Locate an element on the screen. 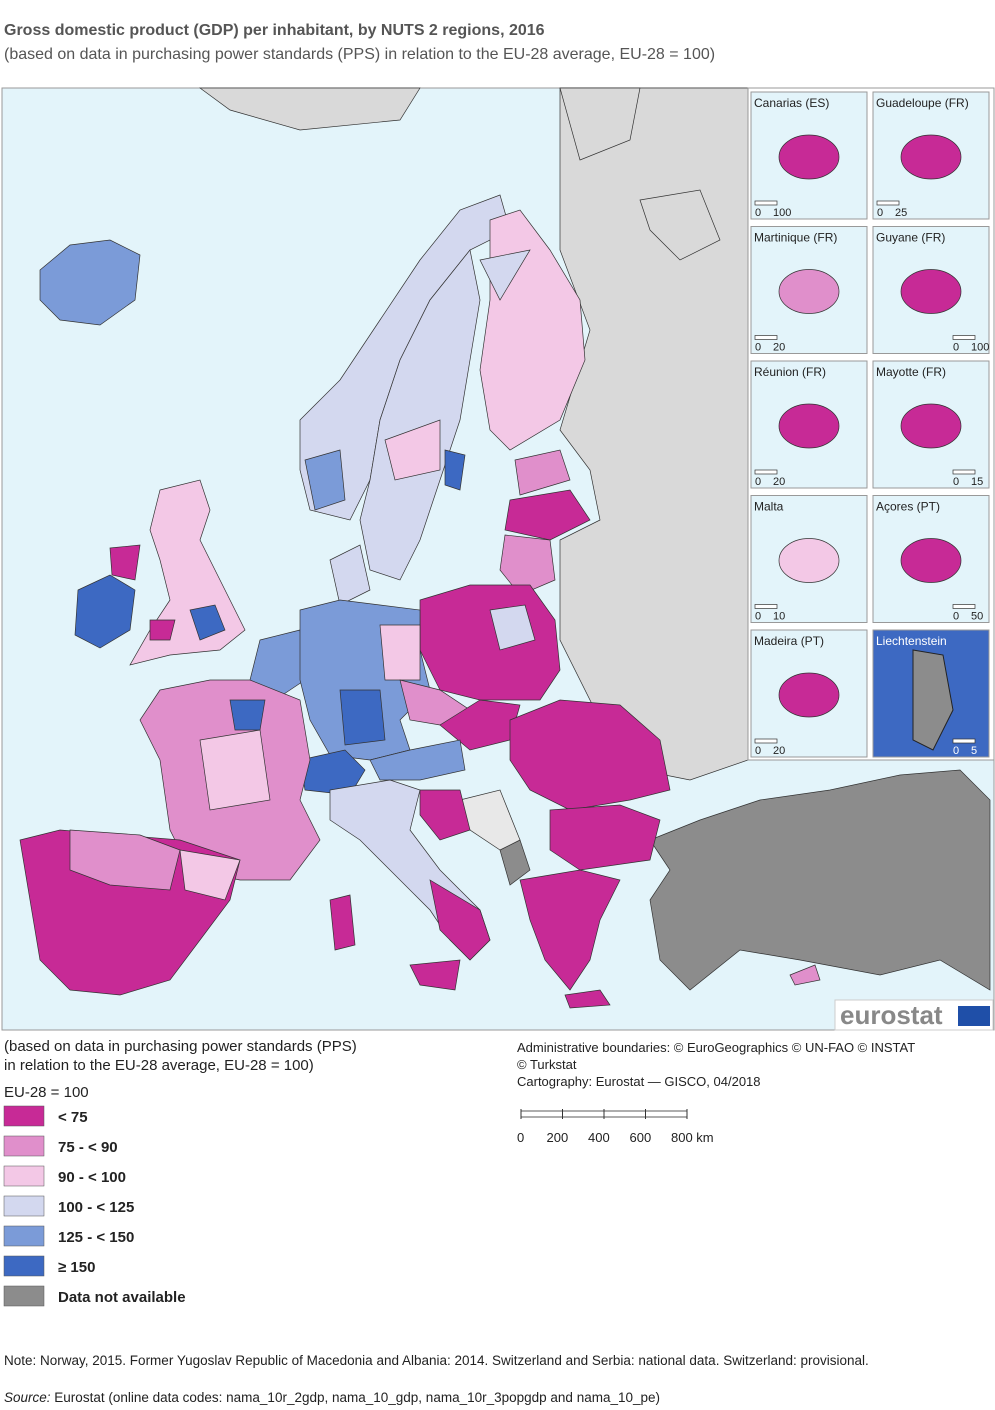 The image size is (995, 1410). scale-label: 0 is located at coordinates (520, 1137).